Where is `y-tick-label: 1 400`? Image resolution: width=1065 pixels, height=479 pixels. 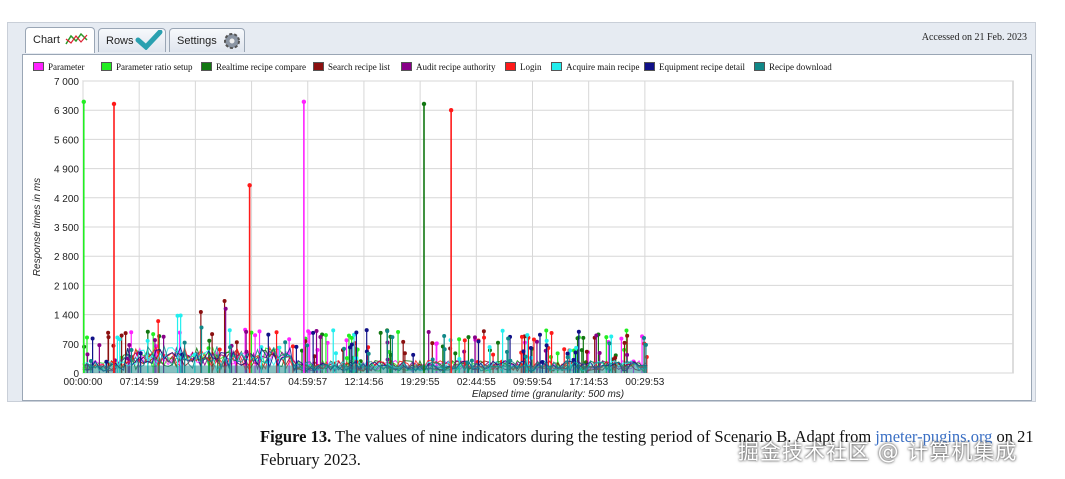
y-tick-label: 1 400 is located at coordinates (66, 316).